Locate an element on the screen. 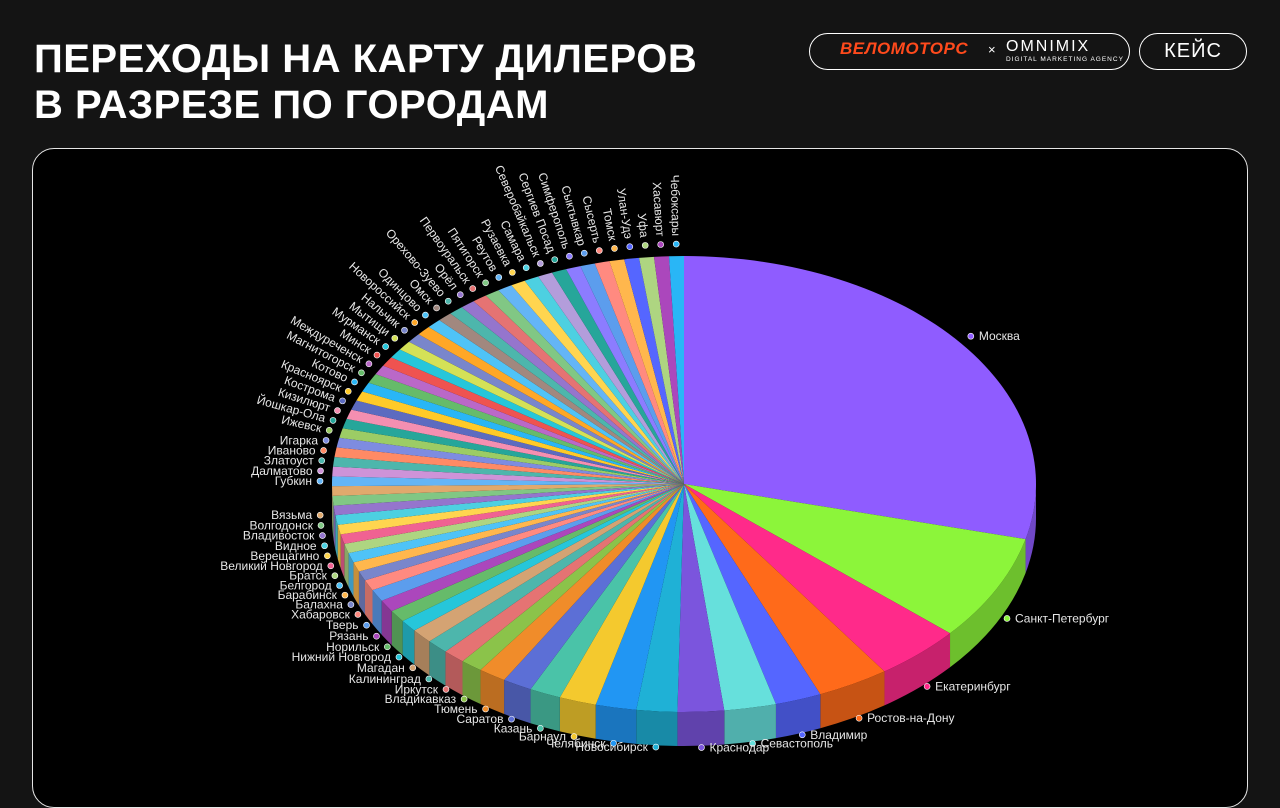  pie-slice-label: Севастополь is located at coordinates (797, 744).